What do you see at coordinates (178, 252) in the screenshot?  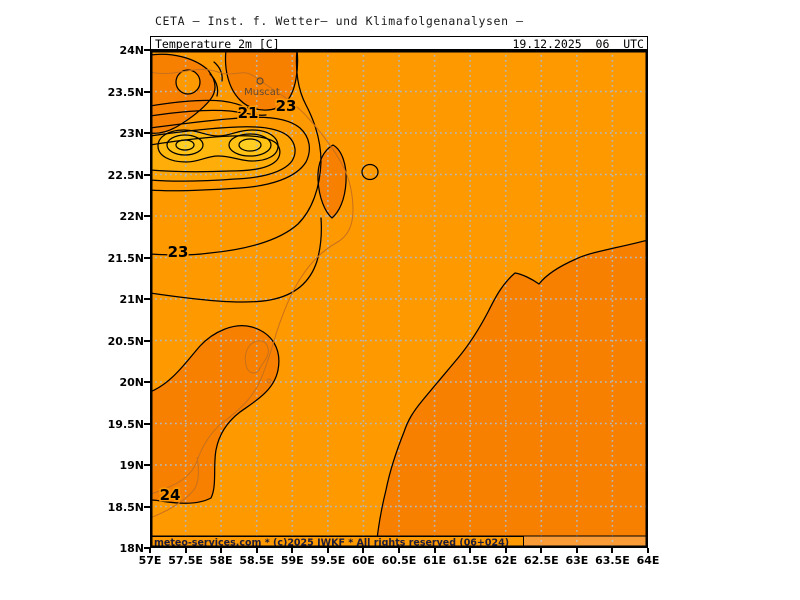 I see `contour-label-23-left: 23` at bounding box center [178, 252].